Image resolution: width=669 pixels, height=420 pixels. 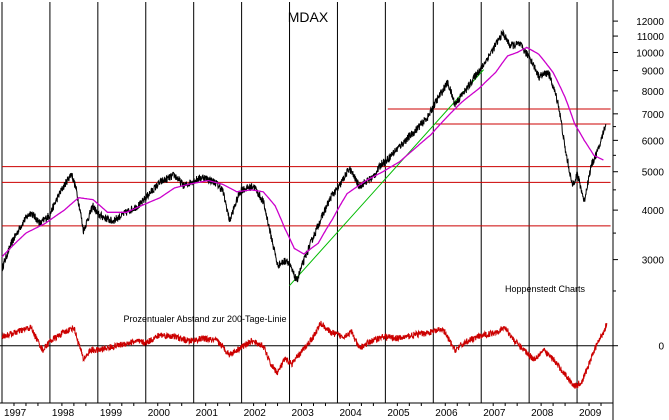 I want to click on year-tick-label: 1998, so click(x=63, y=413).